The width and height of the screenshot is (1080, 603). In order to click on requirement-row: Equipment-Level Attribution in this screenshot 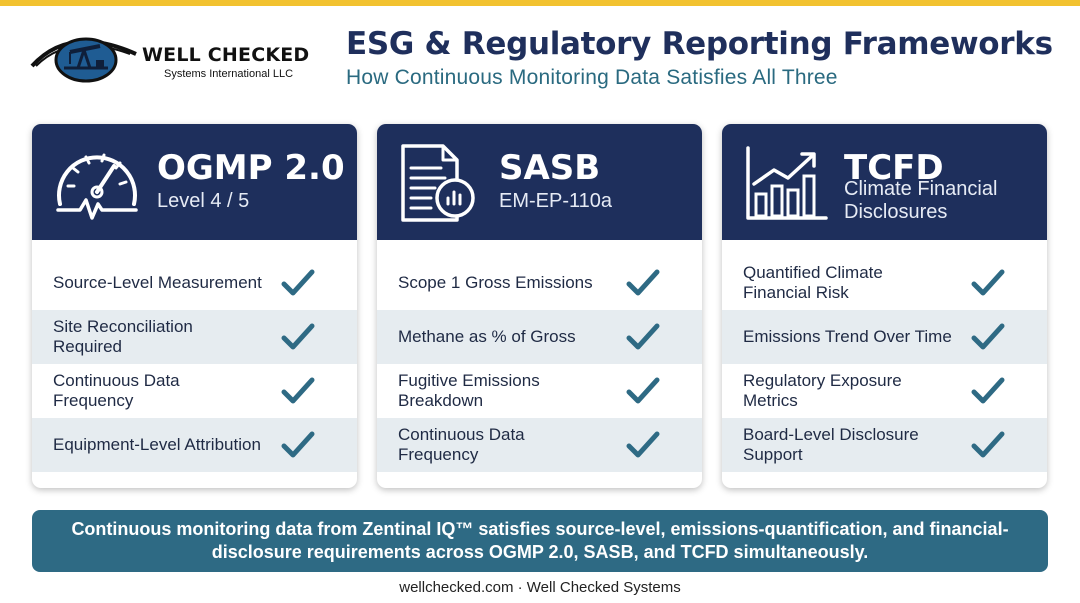, I will do `click(194, 445)`.